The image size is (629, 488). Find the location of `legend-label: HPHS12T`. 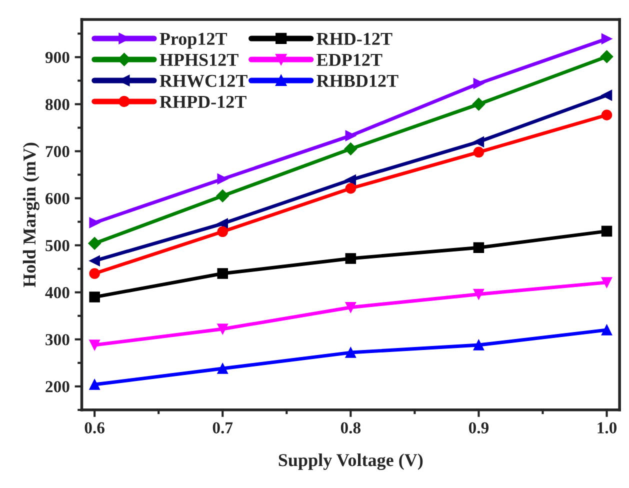

legend-label: HPHS12T is located at coordinates (199, 60).